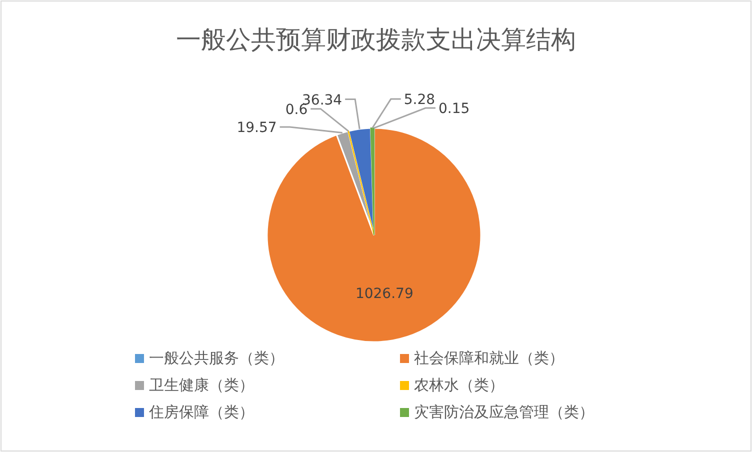 Image resolution: width=752 pixels, height=452 pixels. Describe the element at coordinates (201, 385) in the screenshot. I see `legend-label: 卫生健康（类）` at that location.